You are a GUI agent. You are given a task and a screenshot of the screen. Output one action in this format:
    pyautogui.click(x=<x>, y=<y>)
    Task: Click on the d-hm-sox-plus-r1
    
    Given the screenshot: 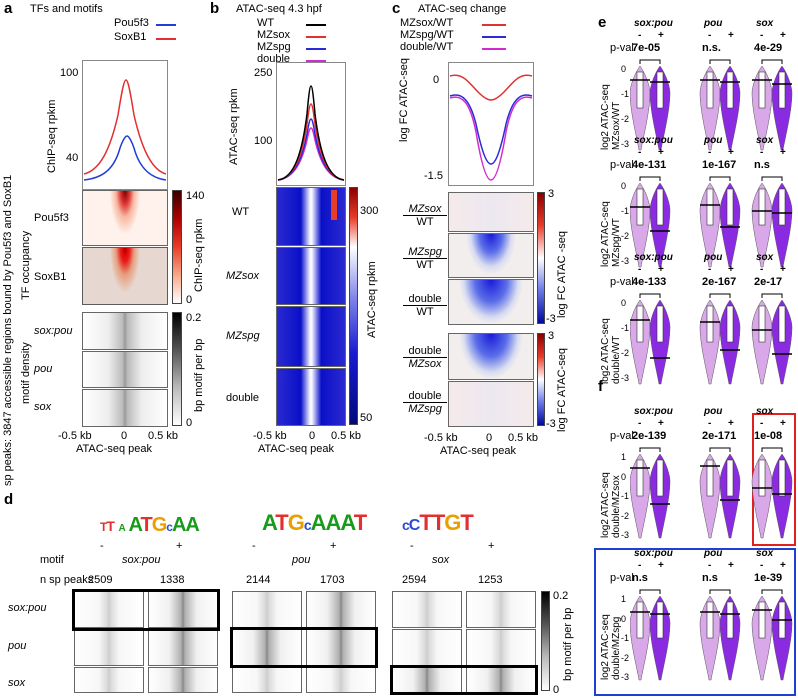 What is the action you would take?
    pyautogui.click(x=501, y=609)
    